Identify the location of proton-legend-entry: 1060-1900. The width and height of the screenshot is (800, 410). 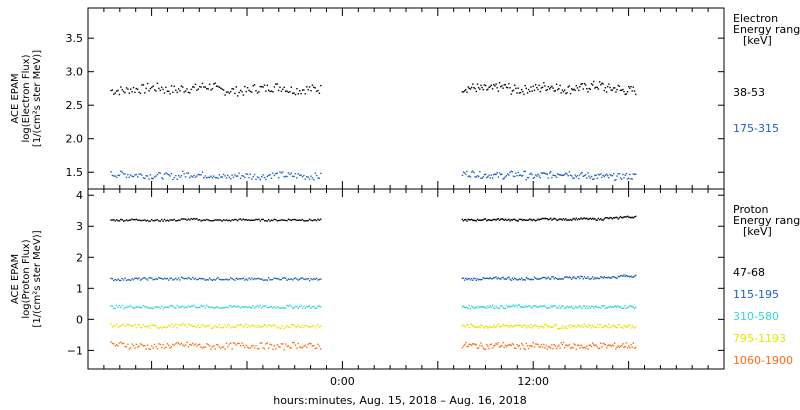
(763, 360).